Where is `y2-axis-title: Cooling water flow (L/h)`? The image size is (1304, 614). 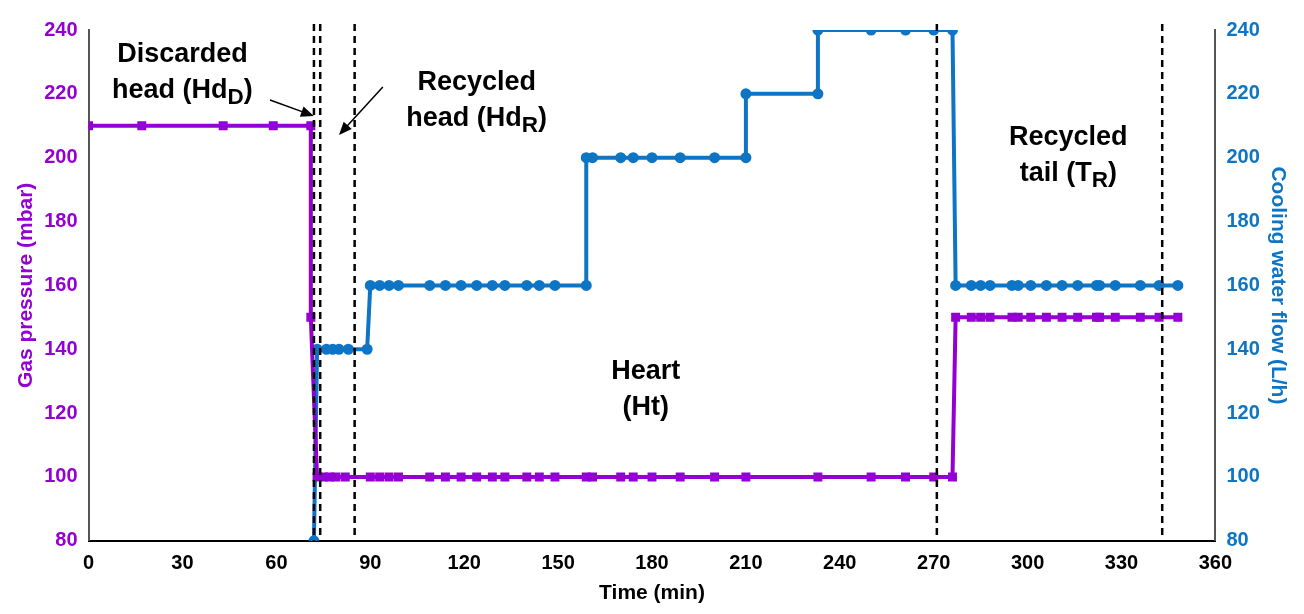 y2-axis-title: Cooling water flow (L/h) is located at coordinates (1279, 285).